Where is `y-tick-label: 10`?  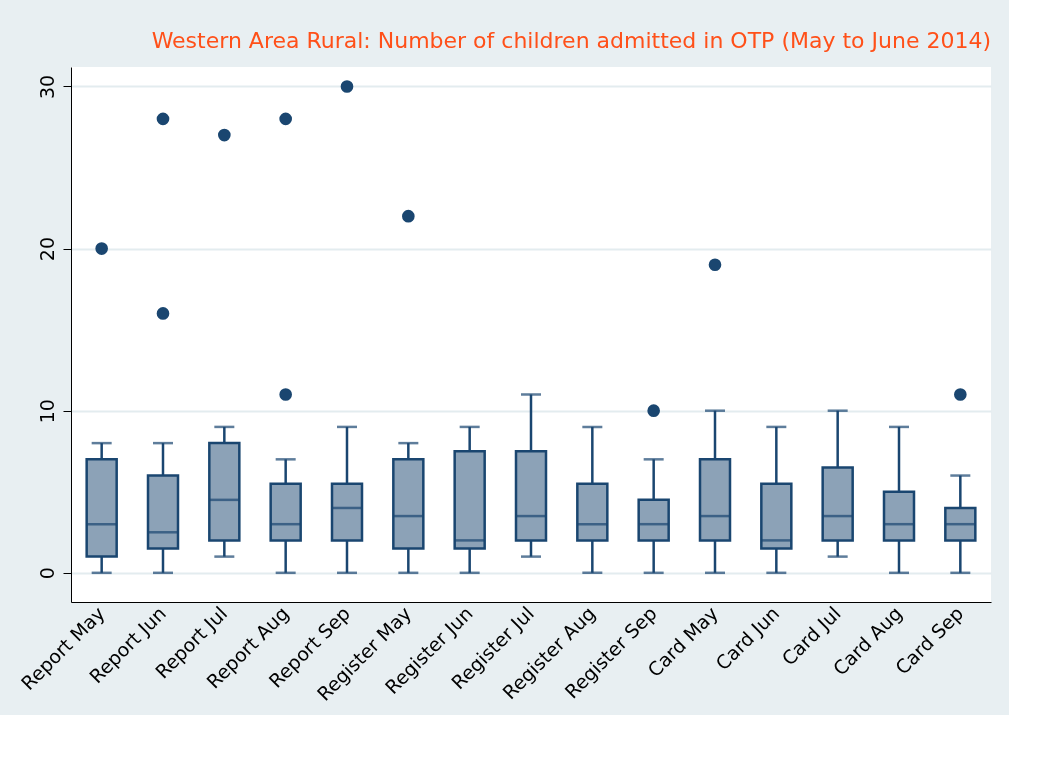
y-tick-label: 10 is located at coordinates (46, 411).